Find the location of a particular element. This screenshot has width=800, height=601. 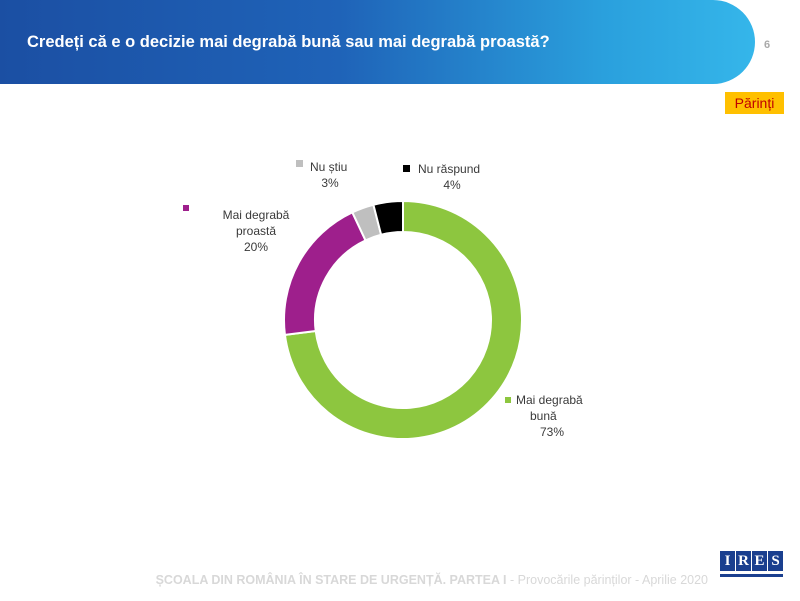

logo-letter: R is located at coordinates (743, 561).